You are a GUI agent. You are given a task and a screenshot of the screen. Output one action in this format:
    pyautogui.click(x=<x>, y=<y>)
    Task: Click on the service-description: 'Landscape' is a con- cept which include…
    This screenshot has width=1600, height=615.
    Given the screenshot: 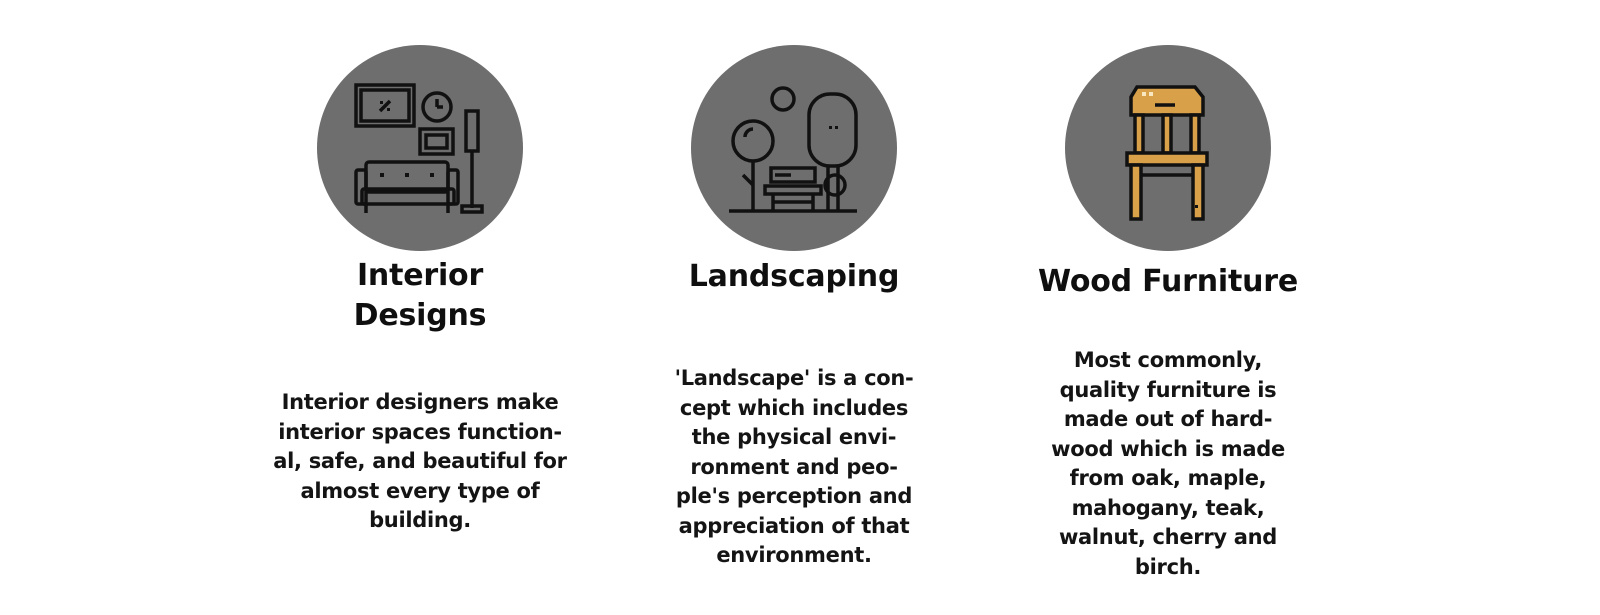 What is the action you would take?
    pyautogui.click(x=794, y=466)
    